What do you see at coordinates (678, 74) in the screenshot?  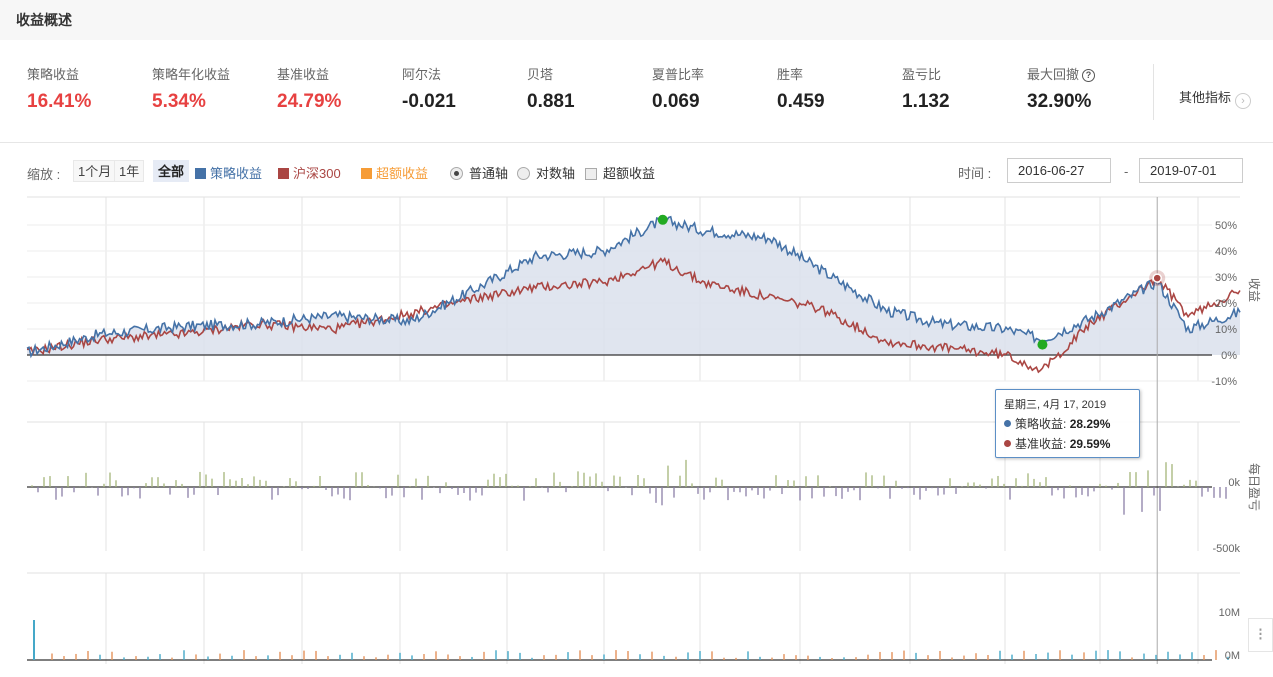 I see `metric-label: 夏普比率` at bounding box center [678, 74].